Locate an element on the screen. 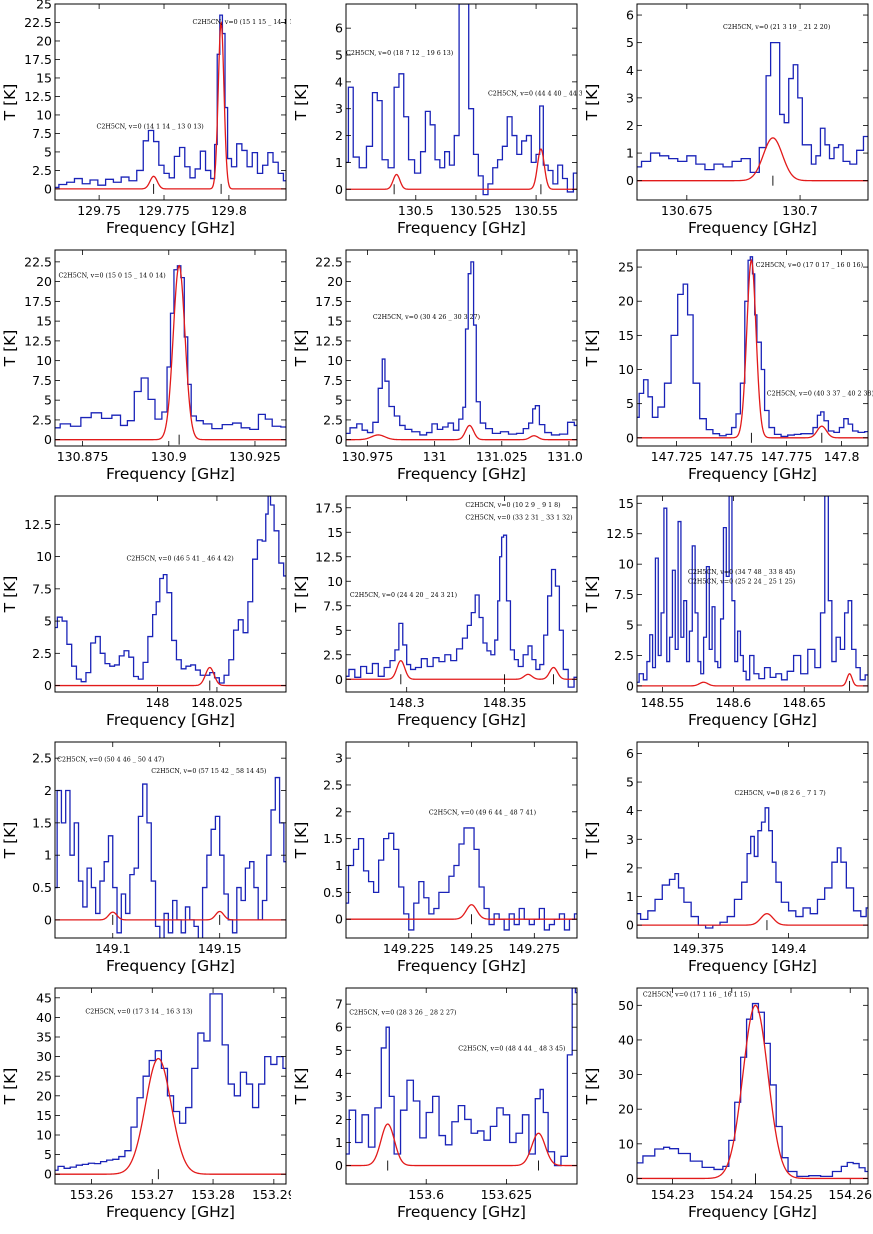 The height and width of the screenshot is (1234, 873). x-tick-label: 147.75 is located at coordinates (732, 456).